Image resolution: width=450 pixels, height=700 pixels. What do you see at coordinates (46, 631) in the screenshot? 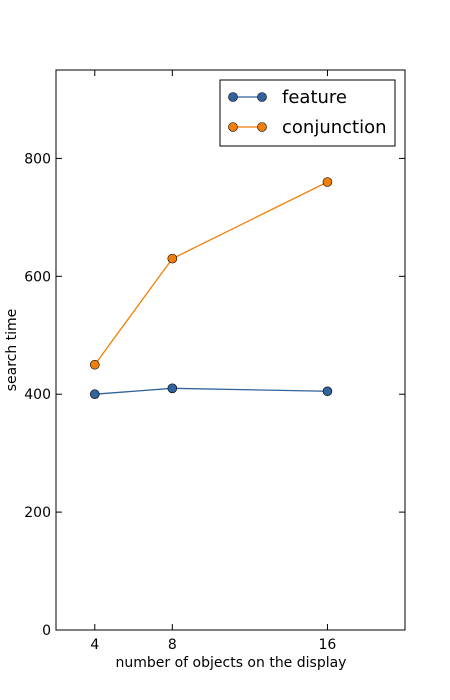
I see `y-tick-label: 0` at bounding box center [46, 631].